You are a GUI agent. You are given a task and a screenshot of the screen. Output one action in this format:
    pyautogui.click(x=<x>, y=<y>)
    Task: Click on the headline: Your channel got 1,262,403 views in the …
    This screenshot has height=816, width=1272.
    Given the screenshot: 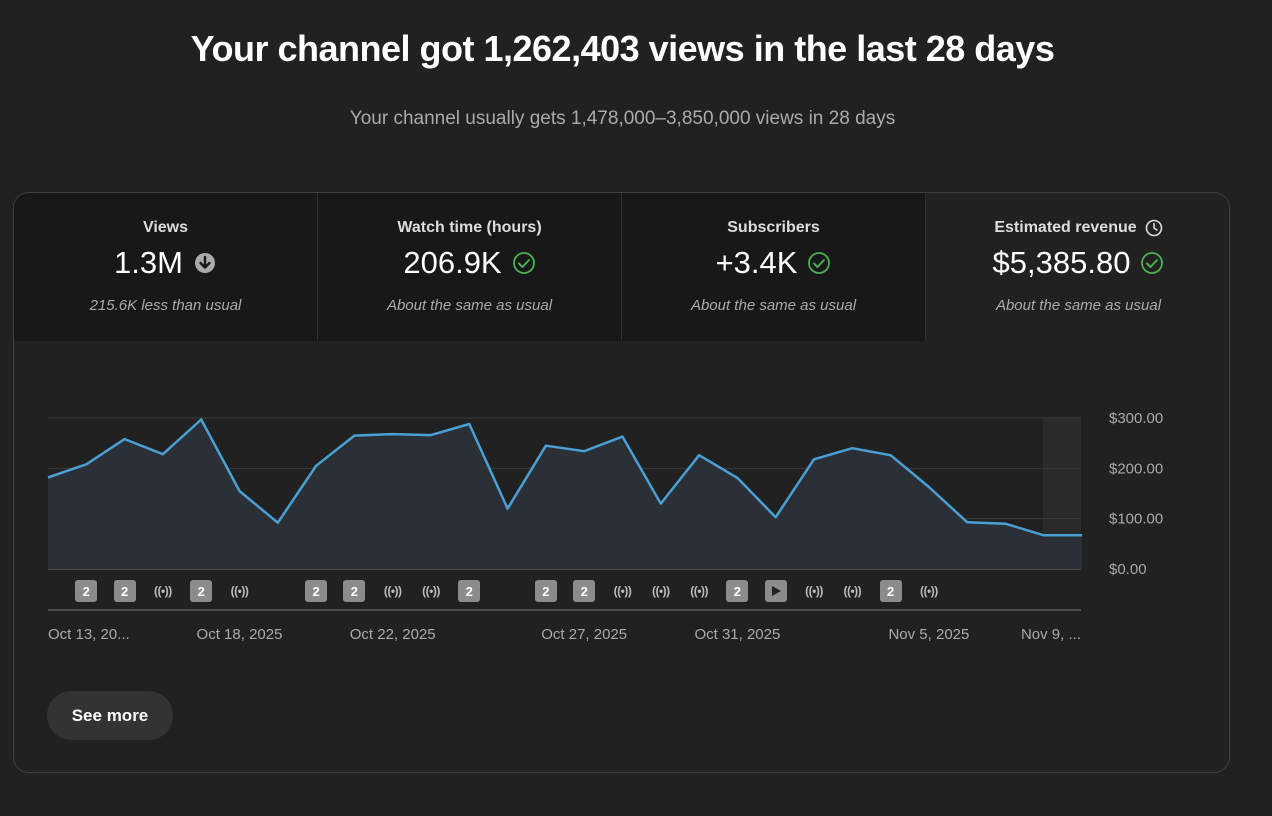 What is the action you would take?
    pyautogui.click(x=622, y=48)
    